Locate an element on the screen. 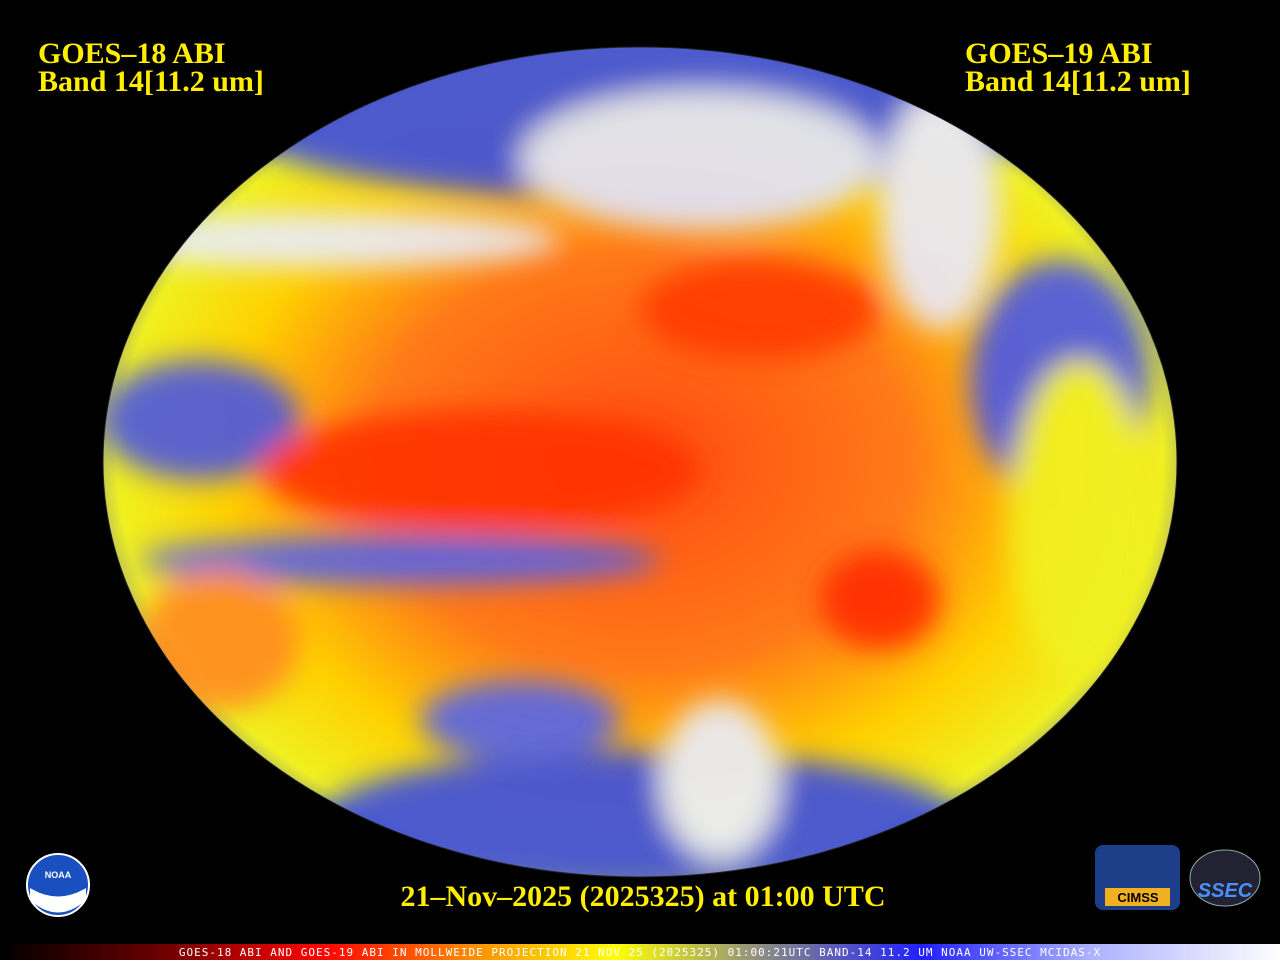 This screenshot has height=960, width=1280. ssec-text: SSEC is located at coordinates (1225, 891).